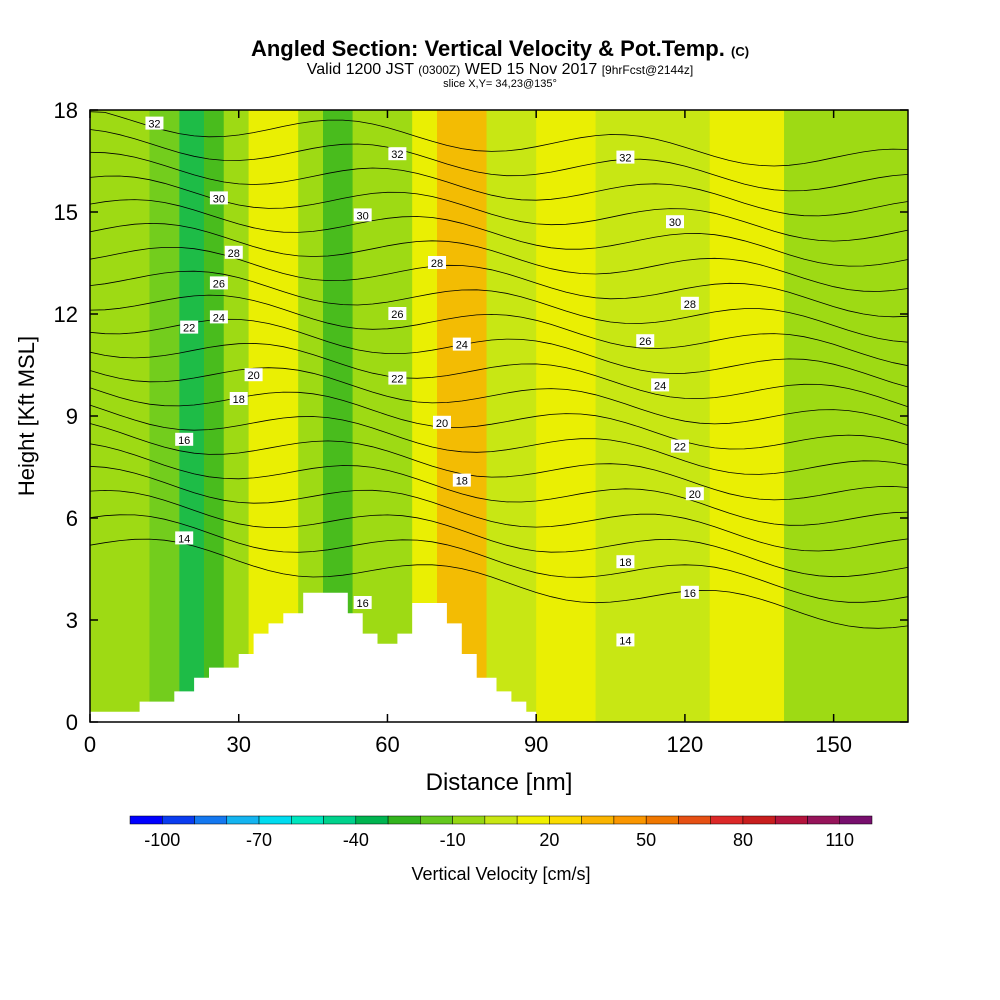 Image resolution: width=1000 pixels, height=1000 pixels. What do you see at coordinates (536, 744) in the screenshot?
I see `x-tick-label: 90` at bounding box center [536, 744].